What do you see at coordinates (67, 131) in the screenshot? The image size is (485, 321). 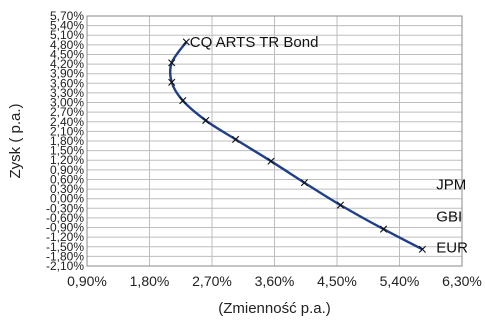 I see `y-tick-label: 2,10%` at bounding box center [67, 131].